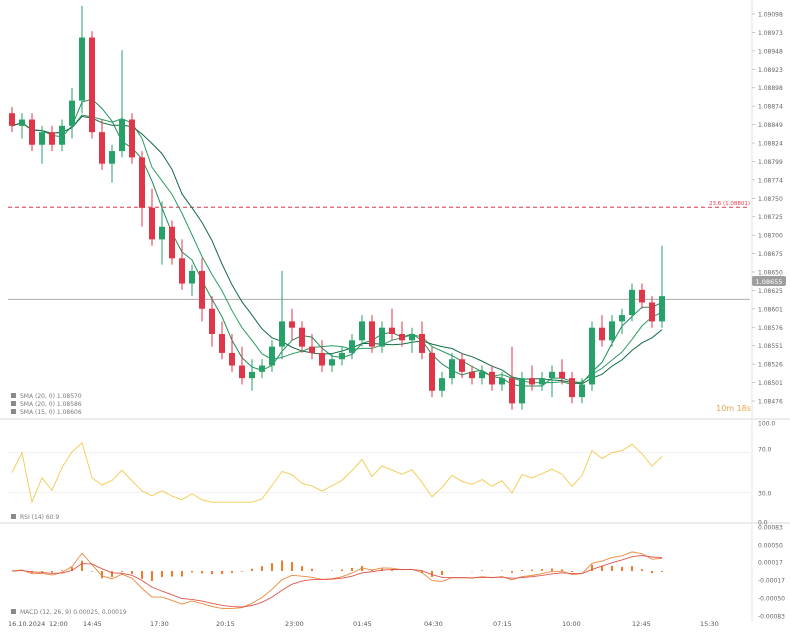 This screenshot has height=637, width=790. Describe the element at coordinates (763, 523) in the screenshot. I see `rsi-tick-label: 0.0` at that location.